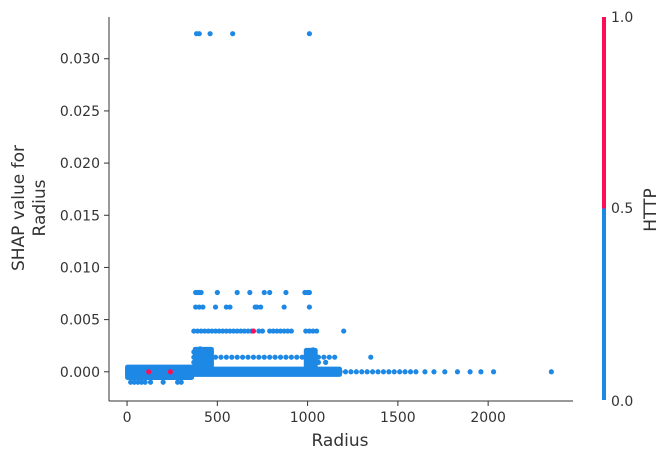 This screenshot has height=464, width=668. I want to click on y-tick-label: 0.005, so click(80, 321).